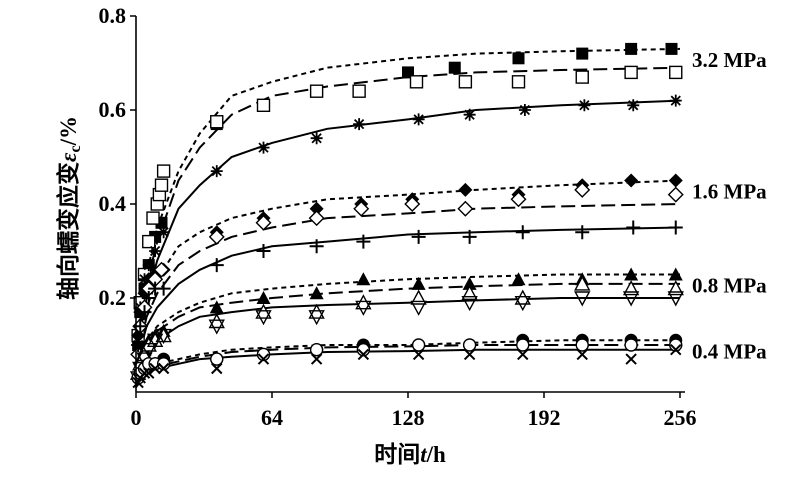  I want to click on x-tick-label: 256, so click(680, 417).